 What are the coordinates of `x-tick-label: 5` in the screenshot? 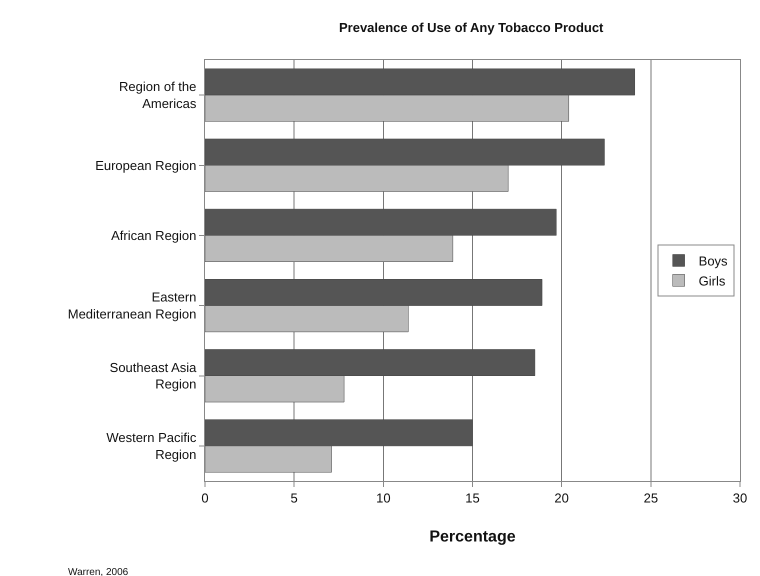 It's located at (294, 498).